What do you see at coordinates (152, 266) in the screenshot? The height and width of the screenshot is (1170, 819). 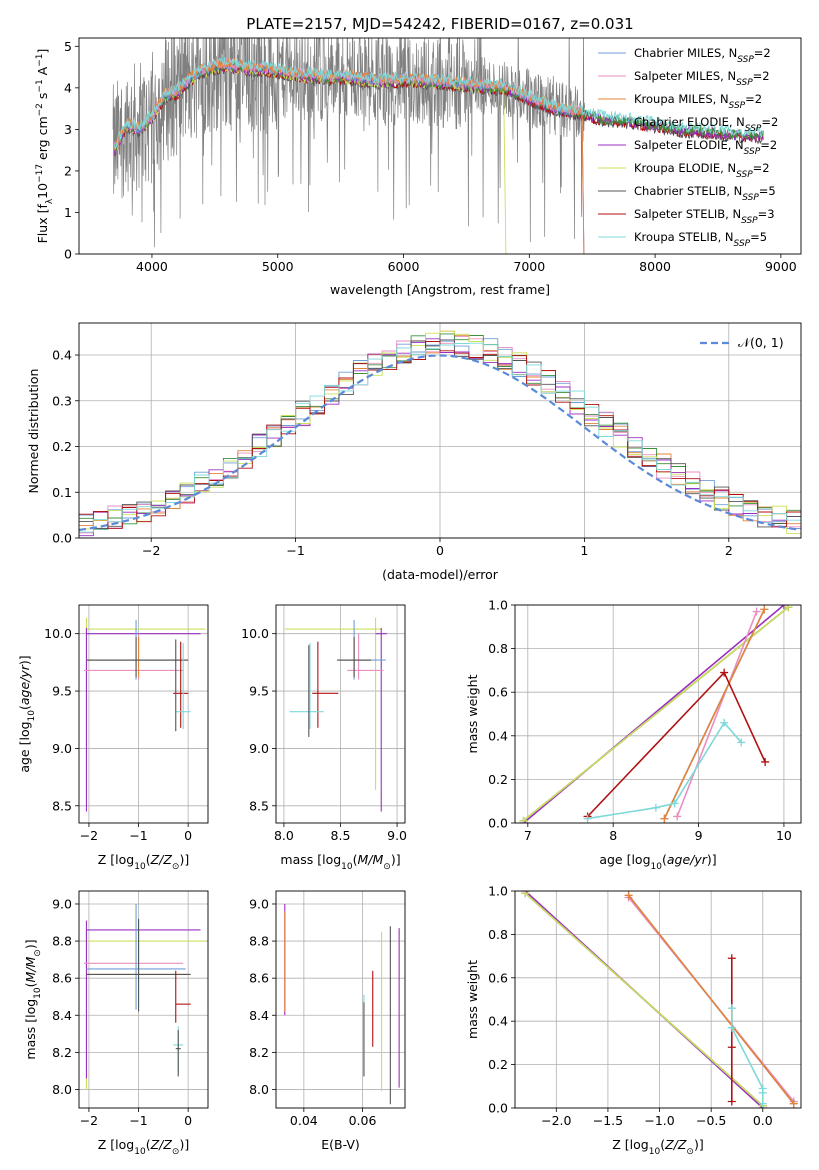 I see `x-tick-label: 4000` at bounding box center [152, 266].